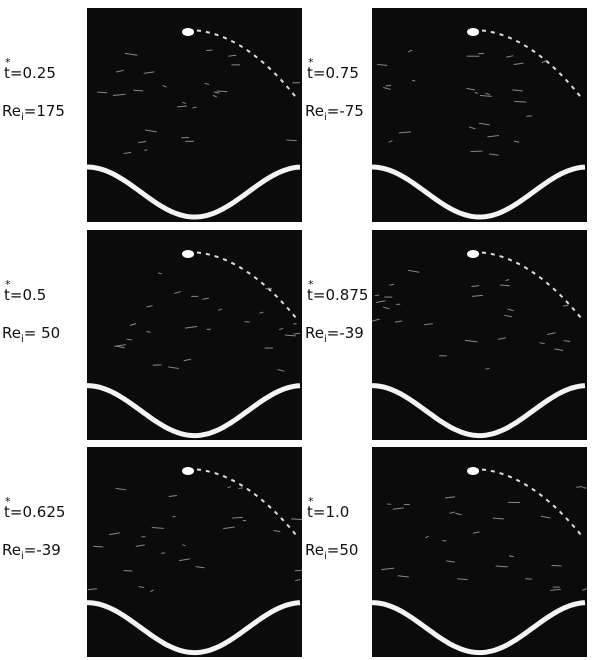 This screenshot has width=596, height=660. What do you see at coordinates (345, 111) in the screenshot?
I see `re-value: =-75` at bounding box center [345, 111].